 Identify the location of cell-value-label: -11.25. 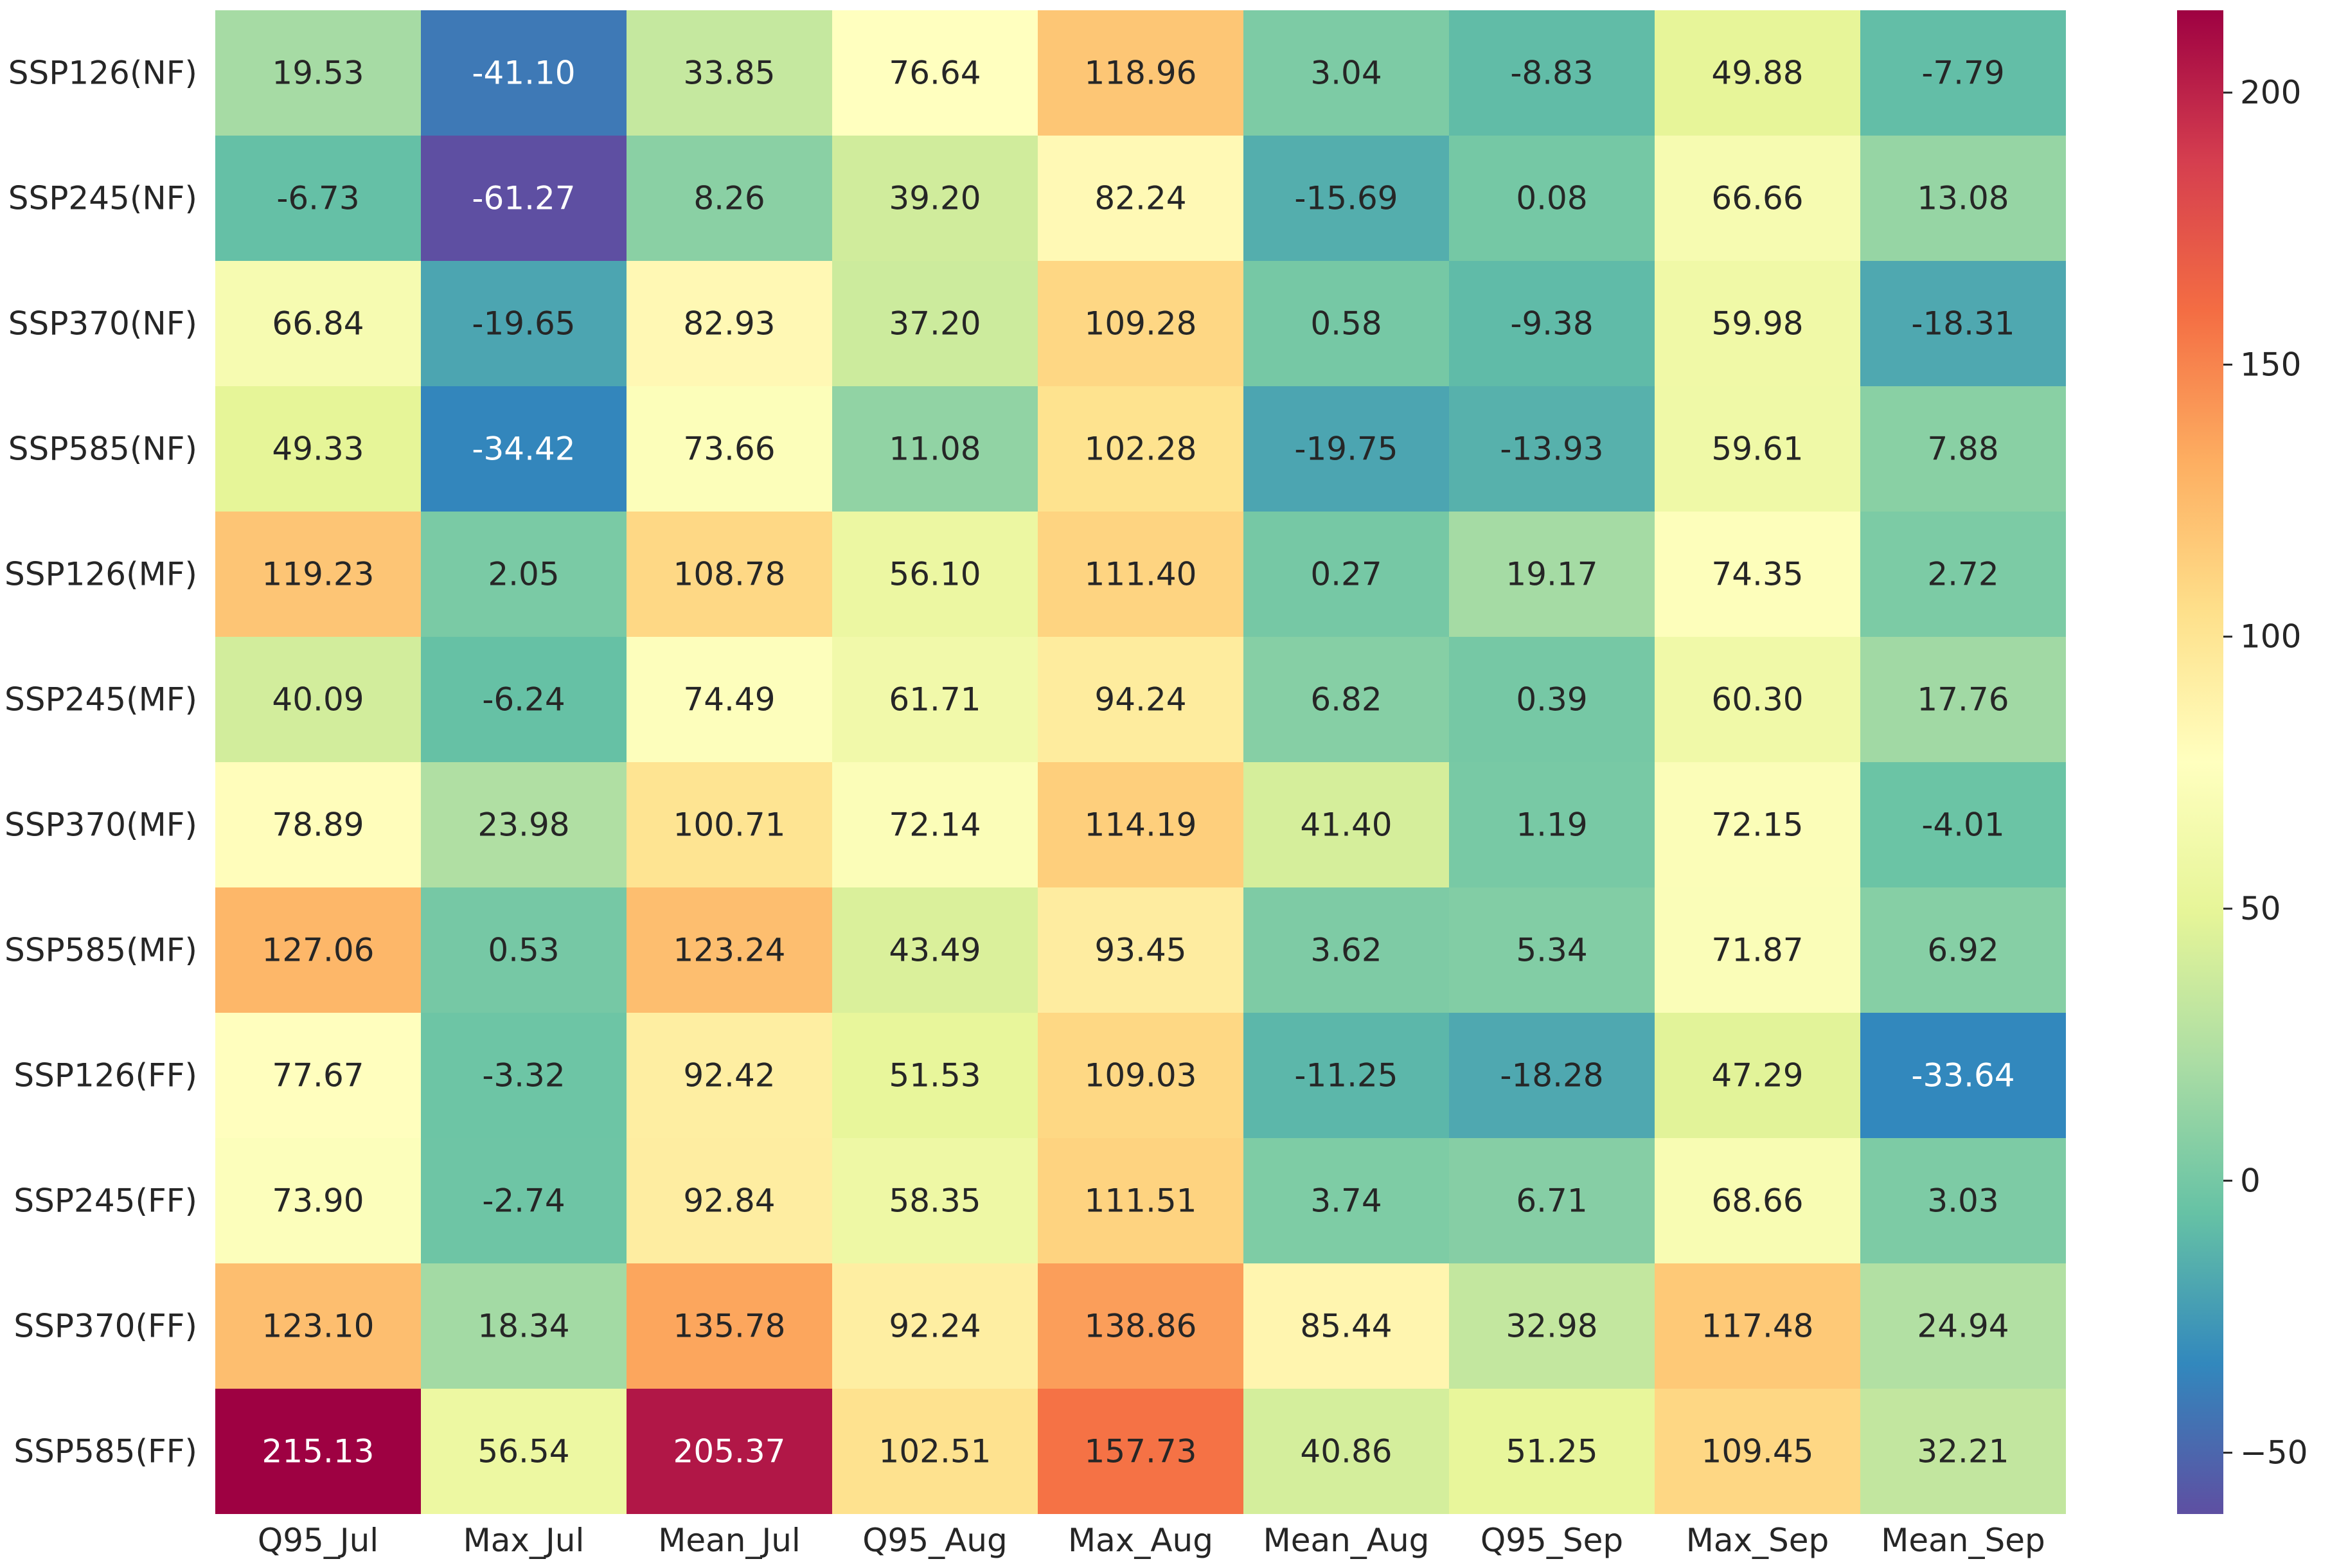
(1346, 1075).